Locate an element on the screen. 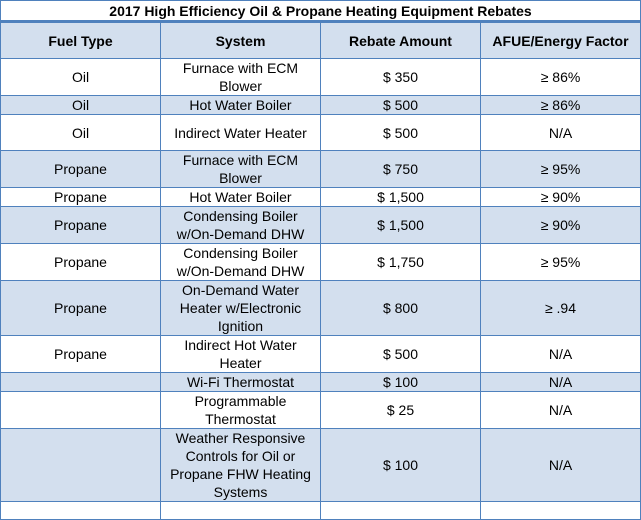 The width and height of the screenshot is (641, 520). afue-cell is located at coordinates (560, 510).